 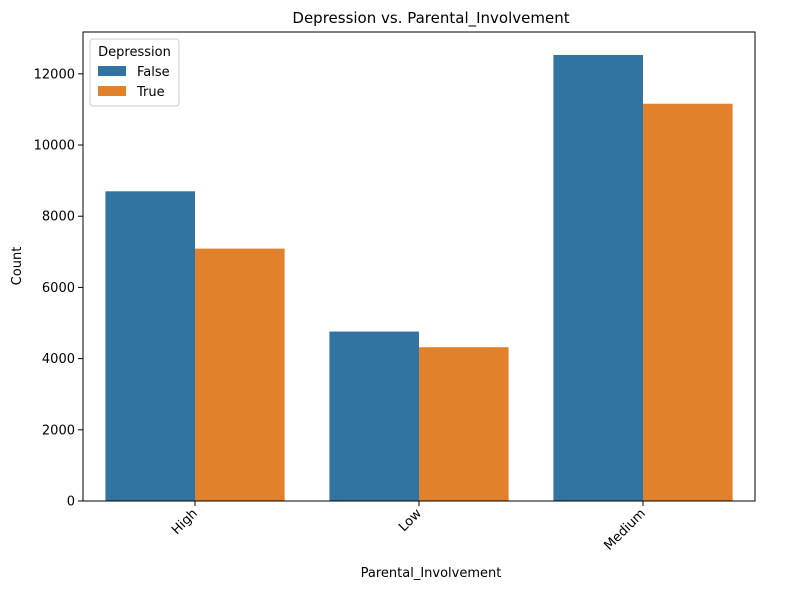 I want to click on y-tick-label: 12000, so click(x=54, y=74).